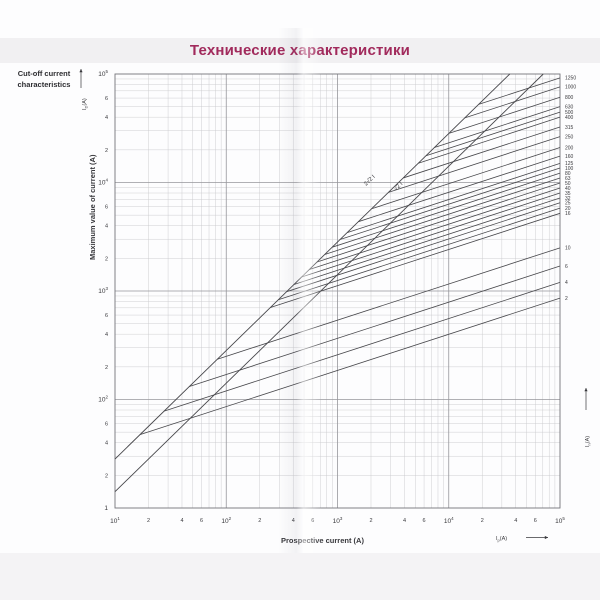 This screenshot has width=600, height=600. What do you see at coordinates (569, 169) in the screenshot?
I see `rating-label-100: 100` at bounding box center [569, 169].